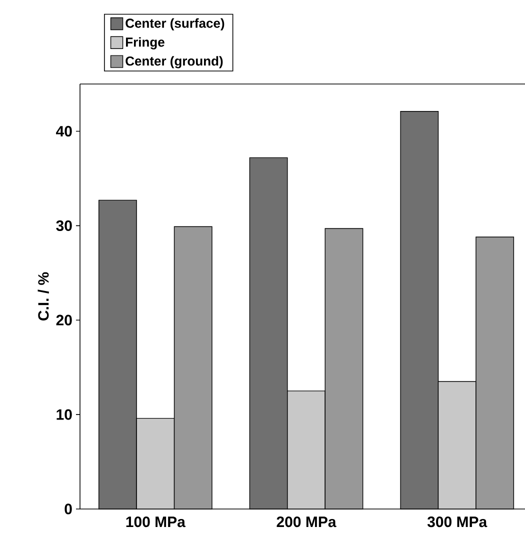 The image size is (525, 535). What do you see at coordinates (174, 24) in the screenshot?
I see `legend-label: Center (surface)` at bounding box center [174, 24].